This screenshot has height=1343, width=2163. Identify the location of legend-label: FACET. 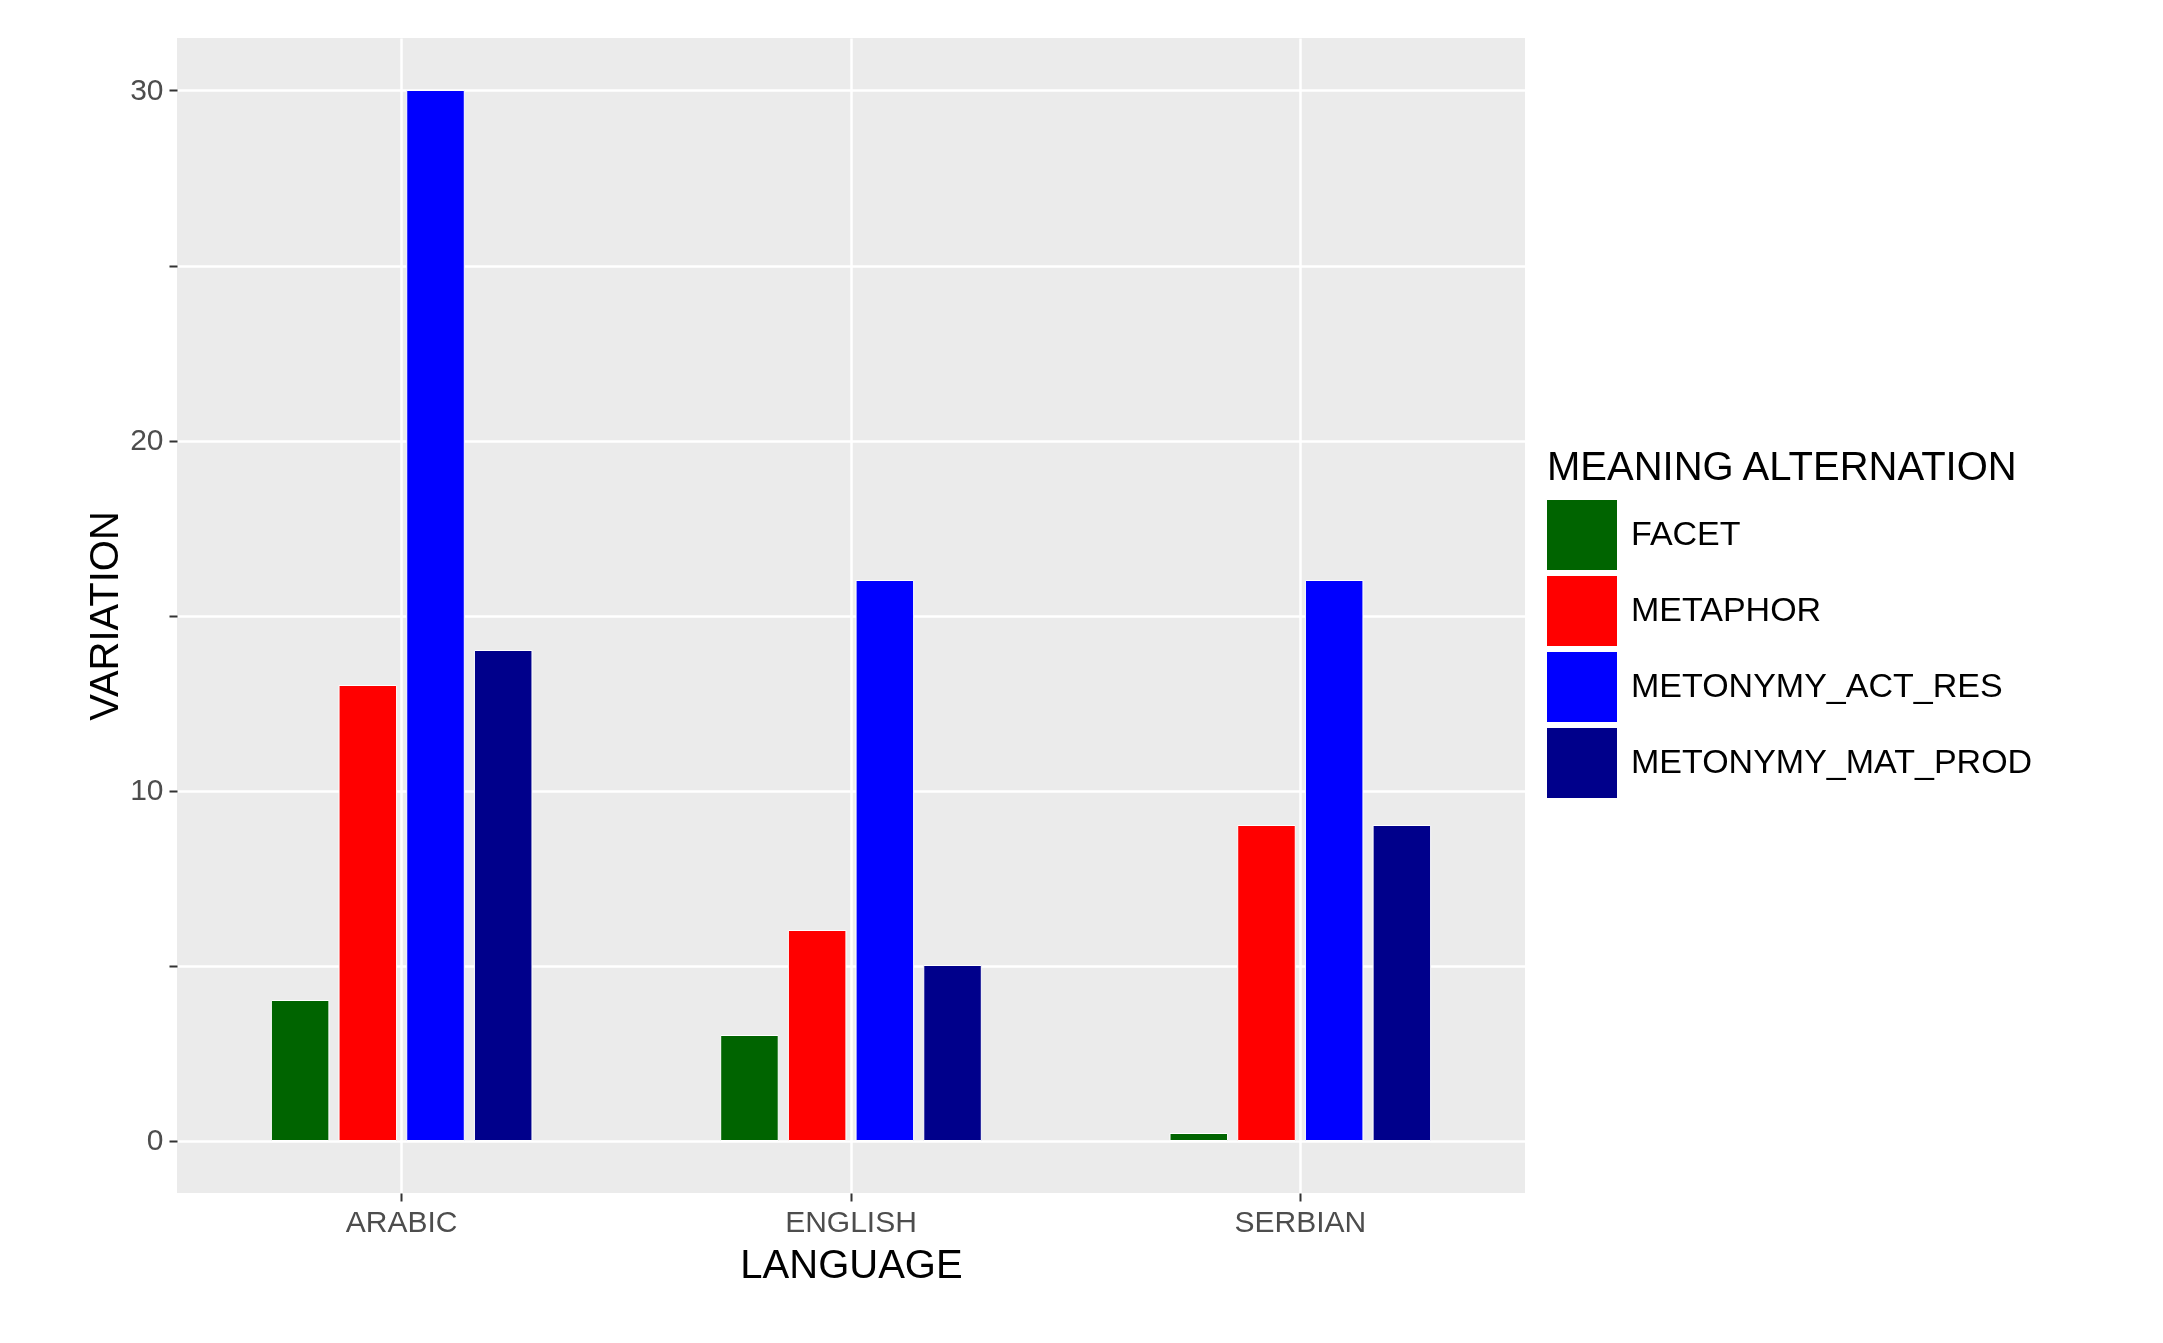
(1686, 533).